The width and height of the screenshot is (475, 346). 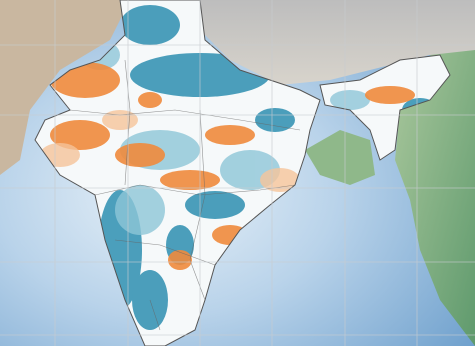 I want to click on terrain-east, so click(x=435, y=198).